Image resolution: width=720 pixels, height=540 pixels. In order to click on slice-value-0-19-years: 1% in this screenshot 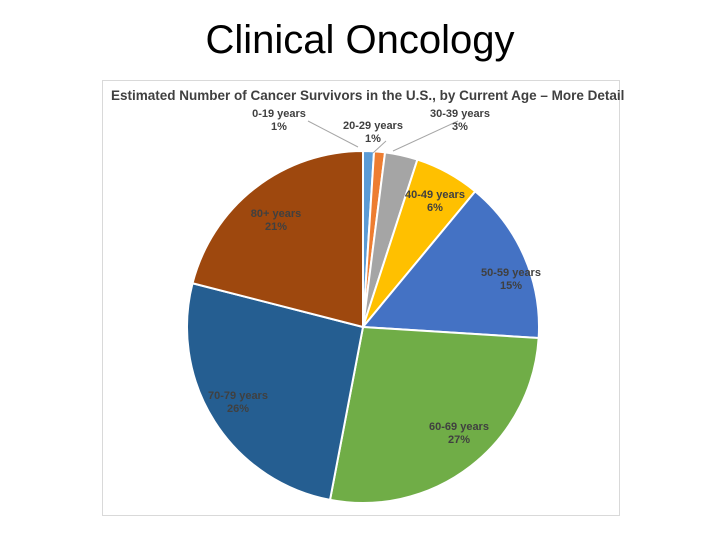, I will do `click(279, 127)`.